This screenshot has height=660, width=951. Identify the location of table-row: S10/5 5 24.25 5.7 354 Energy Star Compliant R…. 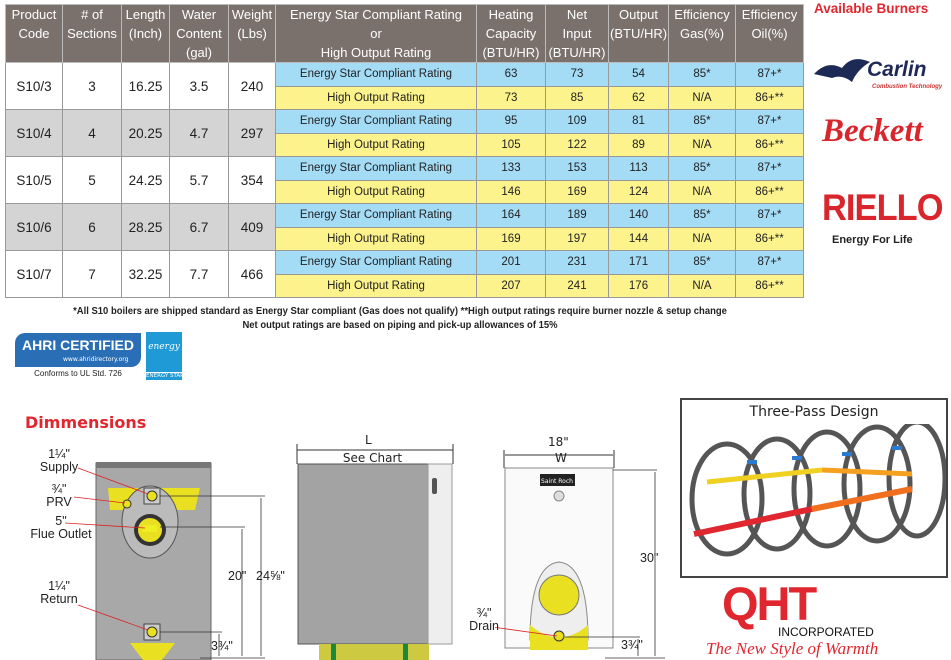
(404, 180).